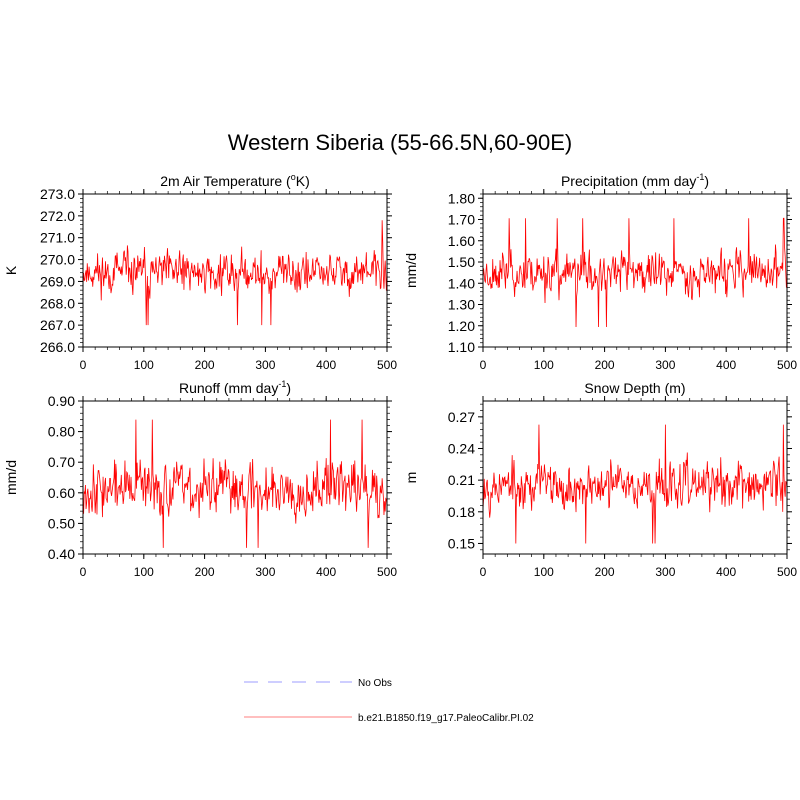  What do you see at coordinates (235, 387) in the screenshot?
I see `panel-title: Runoff (mm day-1)` at bounding box center [235, 387].